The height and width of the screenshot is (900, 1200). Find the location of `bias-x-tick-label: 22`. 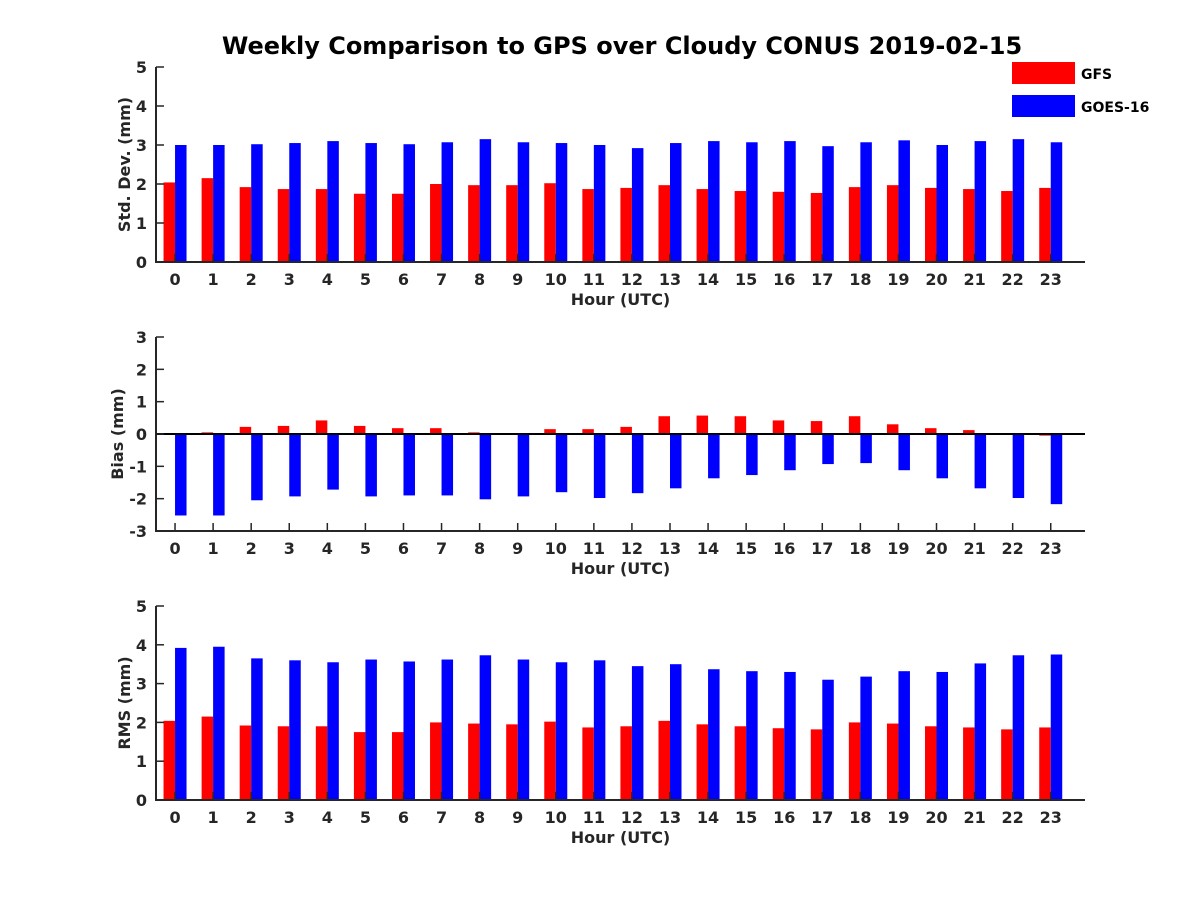

bias-x-tick-label: 22 is located at coordinates (1013, 548).